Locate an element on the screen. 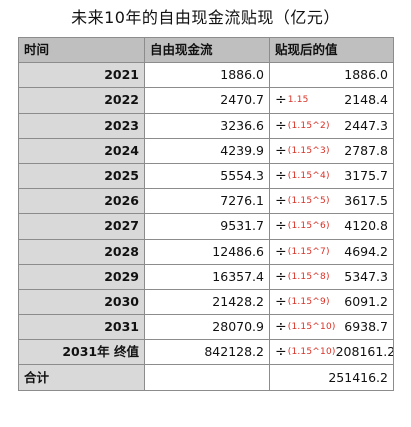 The height and width of the screenshot is (427, 411). fcf-cell: 12486.6 is located at coordinates (207, 251).